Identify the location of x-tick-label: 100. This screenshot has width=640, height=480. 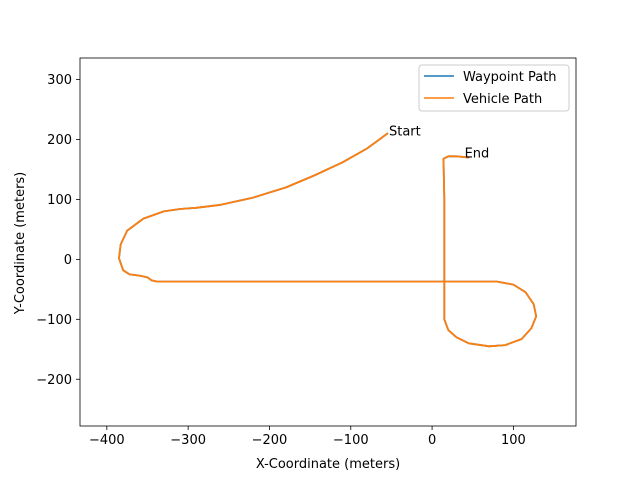
(513, 440).